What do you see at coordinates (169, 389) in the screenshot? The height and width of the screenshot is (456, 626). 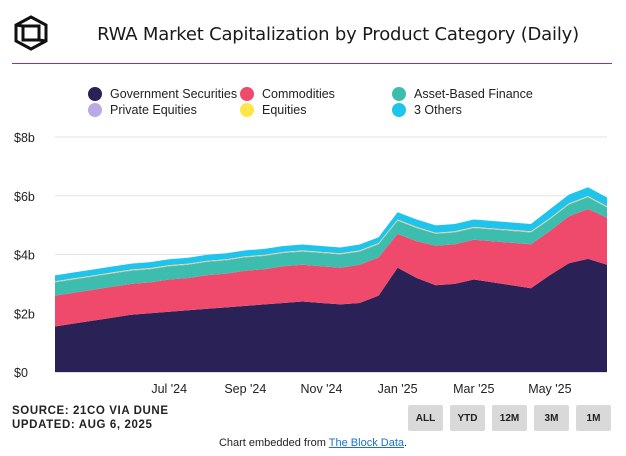 I see `x-tick-label: Jul '24` at bounding box center [169, 389].